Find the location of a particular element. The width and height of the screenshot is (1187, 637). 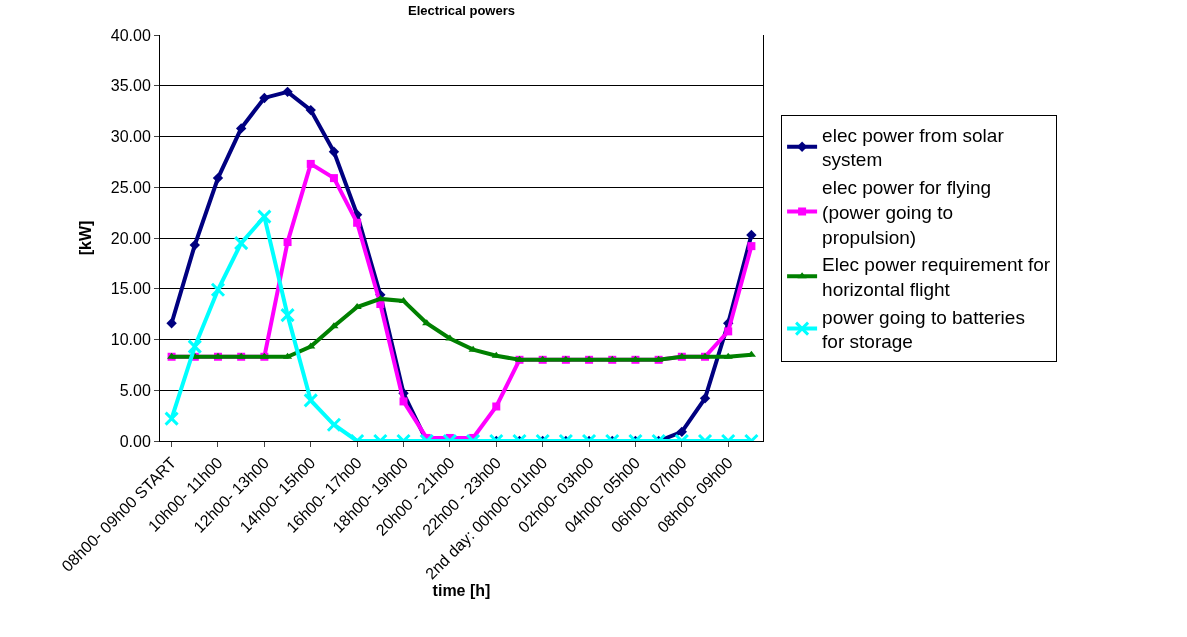

y-tick-label: 40.00 is located at coordinates (130, 35).